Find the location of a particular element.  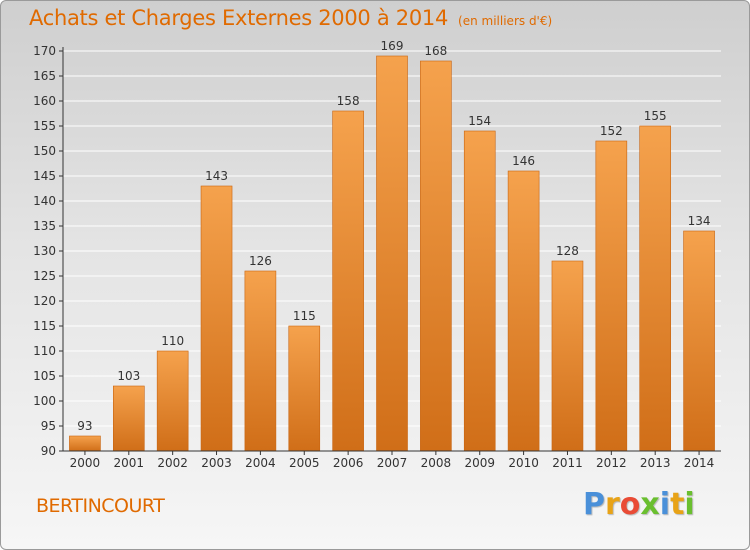

bar-2010 is located at coordinates (523, 311).